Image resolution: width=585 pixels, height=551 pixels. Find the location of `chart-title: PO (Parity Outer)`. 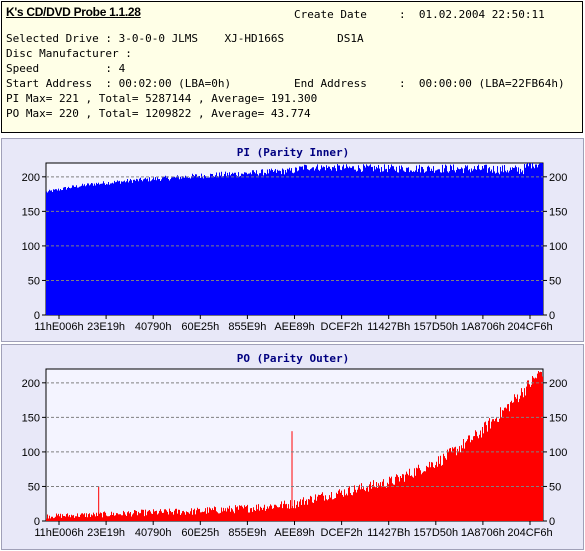

chart-title: PO (Parity Outer) is located at coordinates (293, 358).